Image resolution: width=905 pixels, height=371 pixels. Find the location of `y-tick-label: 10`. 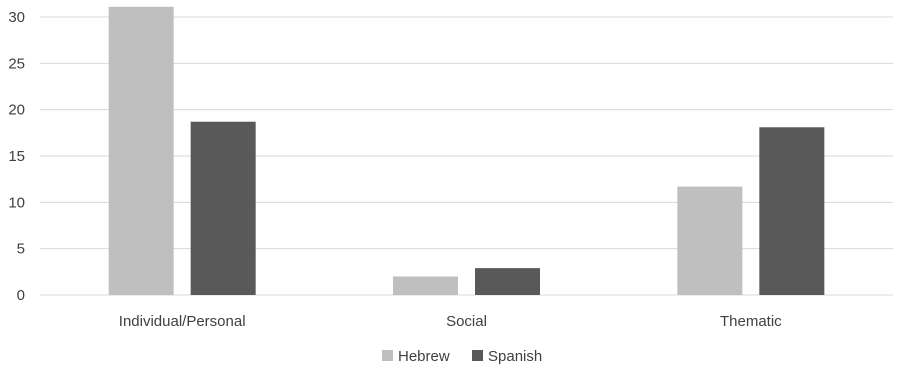

y-tick-label: 10 is located at coordinates (16, 202).